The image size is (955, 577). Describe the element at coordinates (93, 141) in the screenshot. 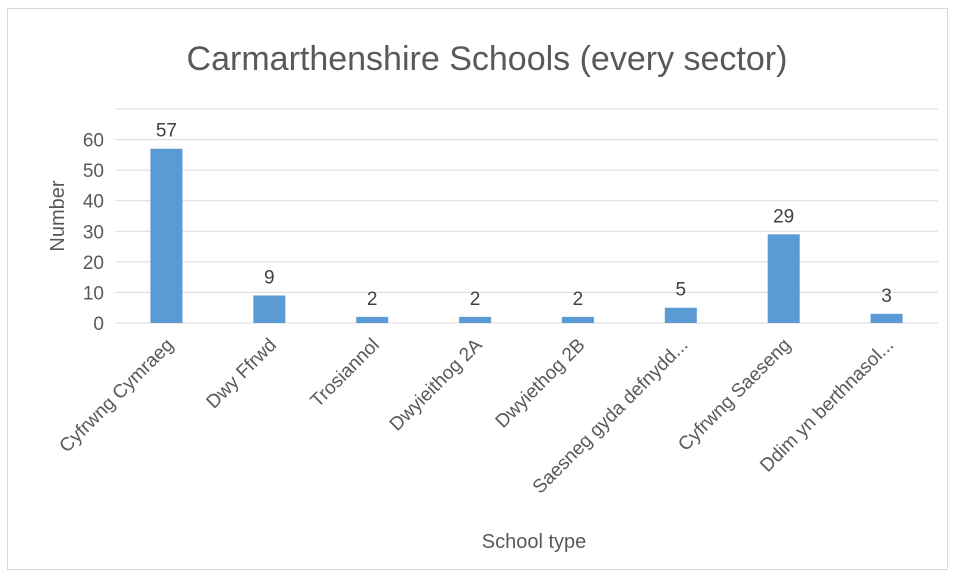

I see `y-tick-label: 60` at that location.